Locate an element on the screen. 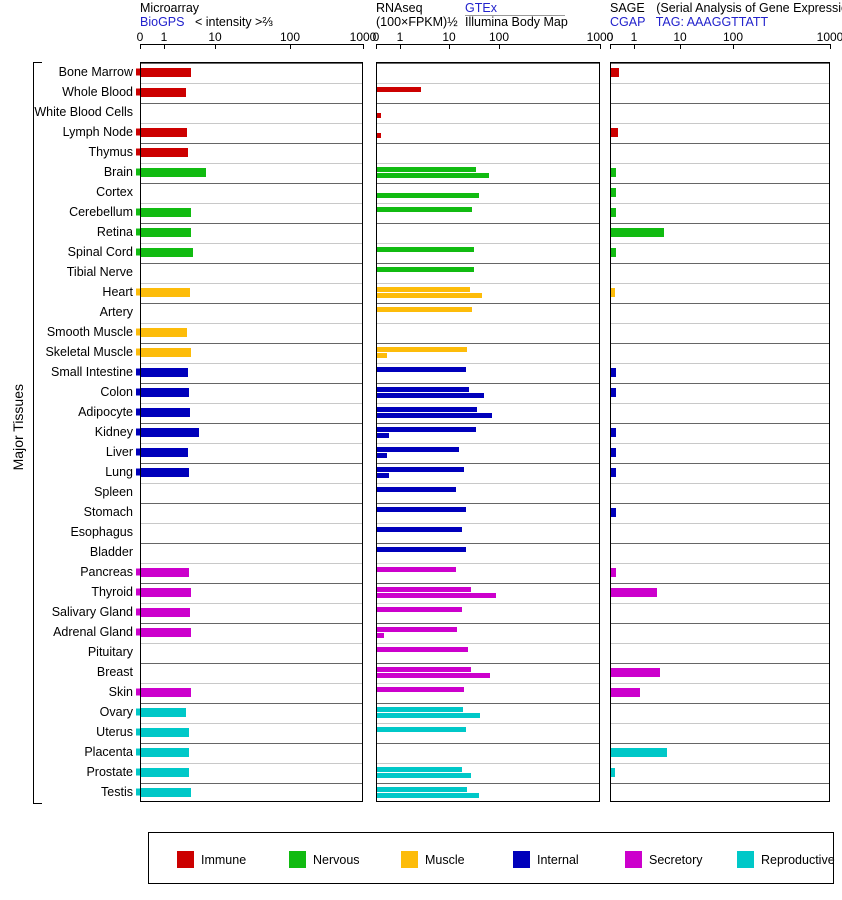  axis-tick-label: 1000 is located at coordinates (363, 37).